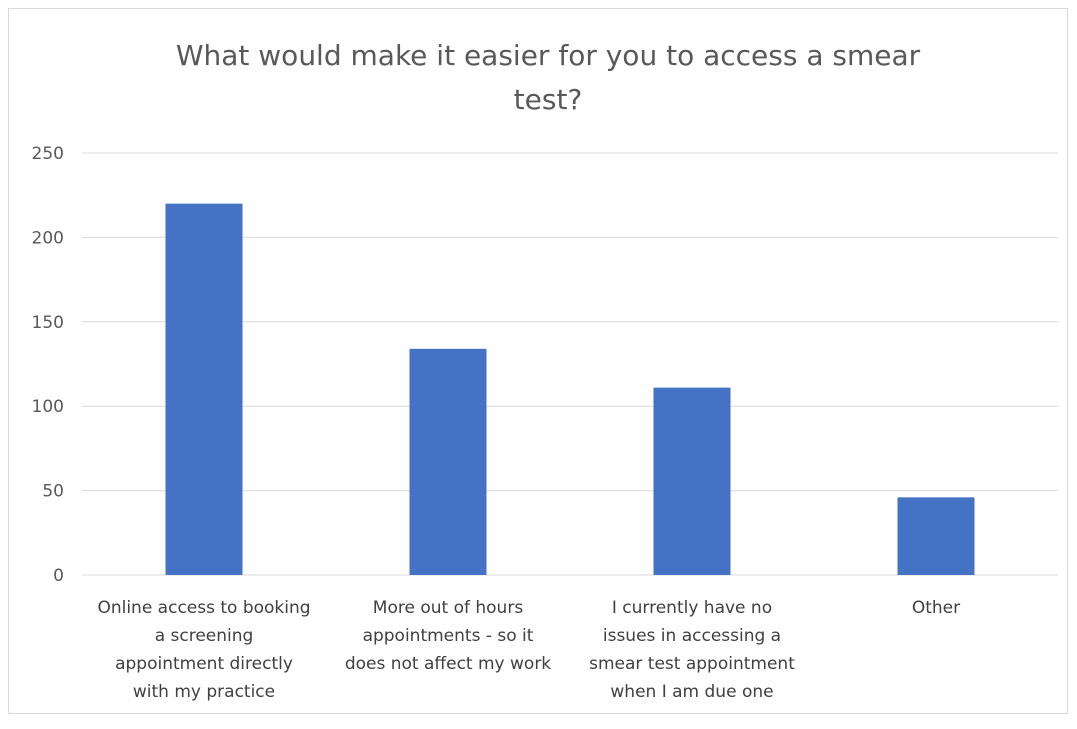 The width and height of the screenshot is (1077, 729). I want to click on x-category-label: does not affect my work, so click(448, 664).